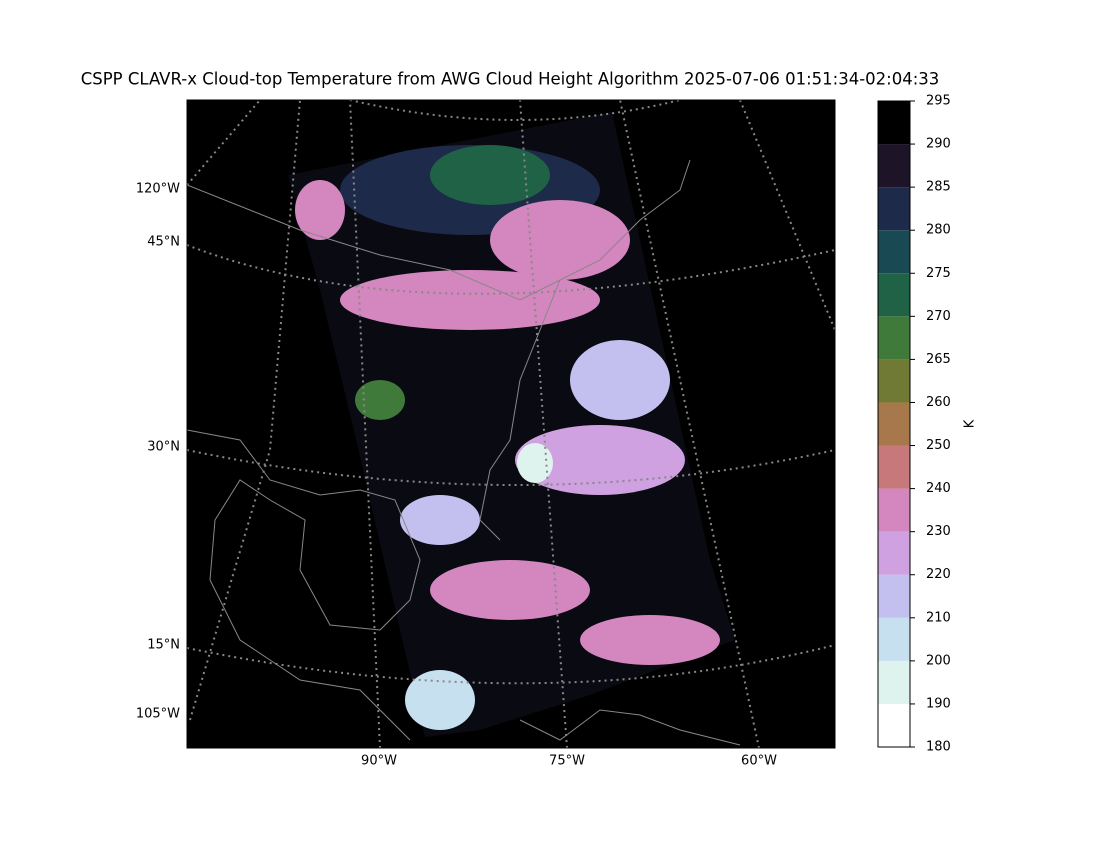 The image size is (1120, 844). I want to click on lat-lon-label: 120°W, so click(158, 189).